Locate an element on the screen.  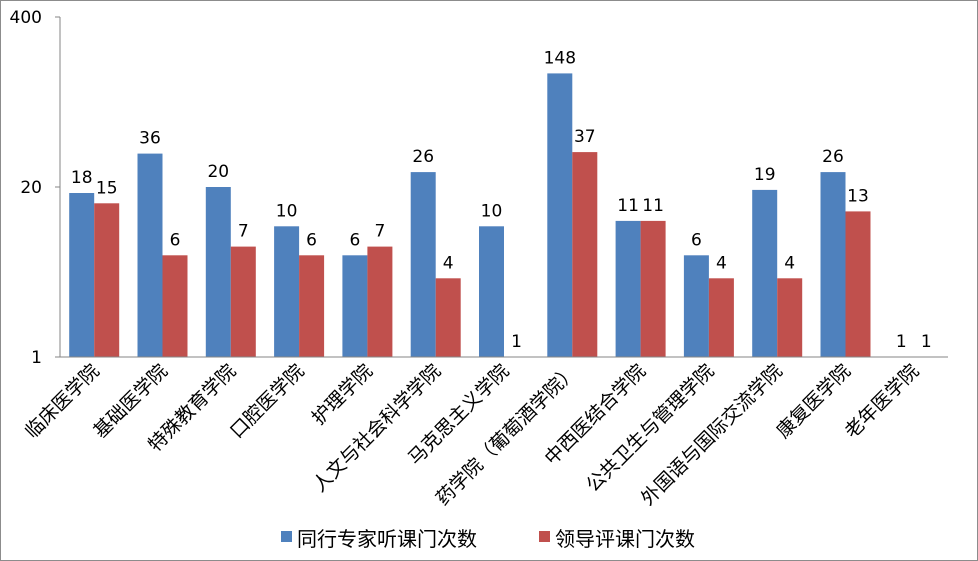
data-label-series-2-13: 1 is located at coordinates (926, 342).